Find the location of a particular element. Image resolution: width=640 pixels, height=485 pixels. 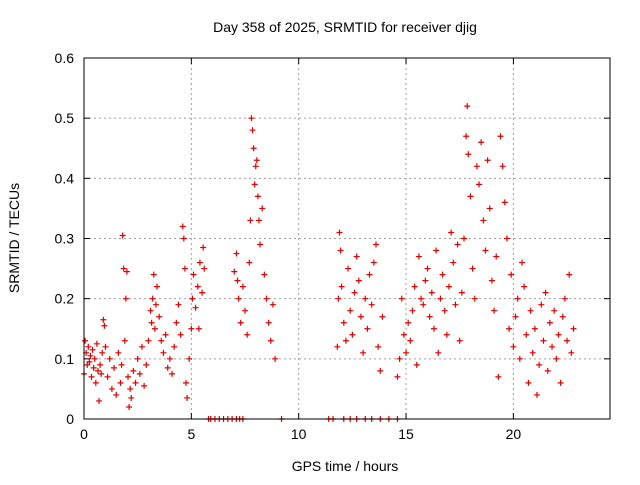

y-tick-label: 0.3 is located at coordinates (65, 239).